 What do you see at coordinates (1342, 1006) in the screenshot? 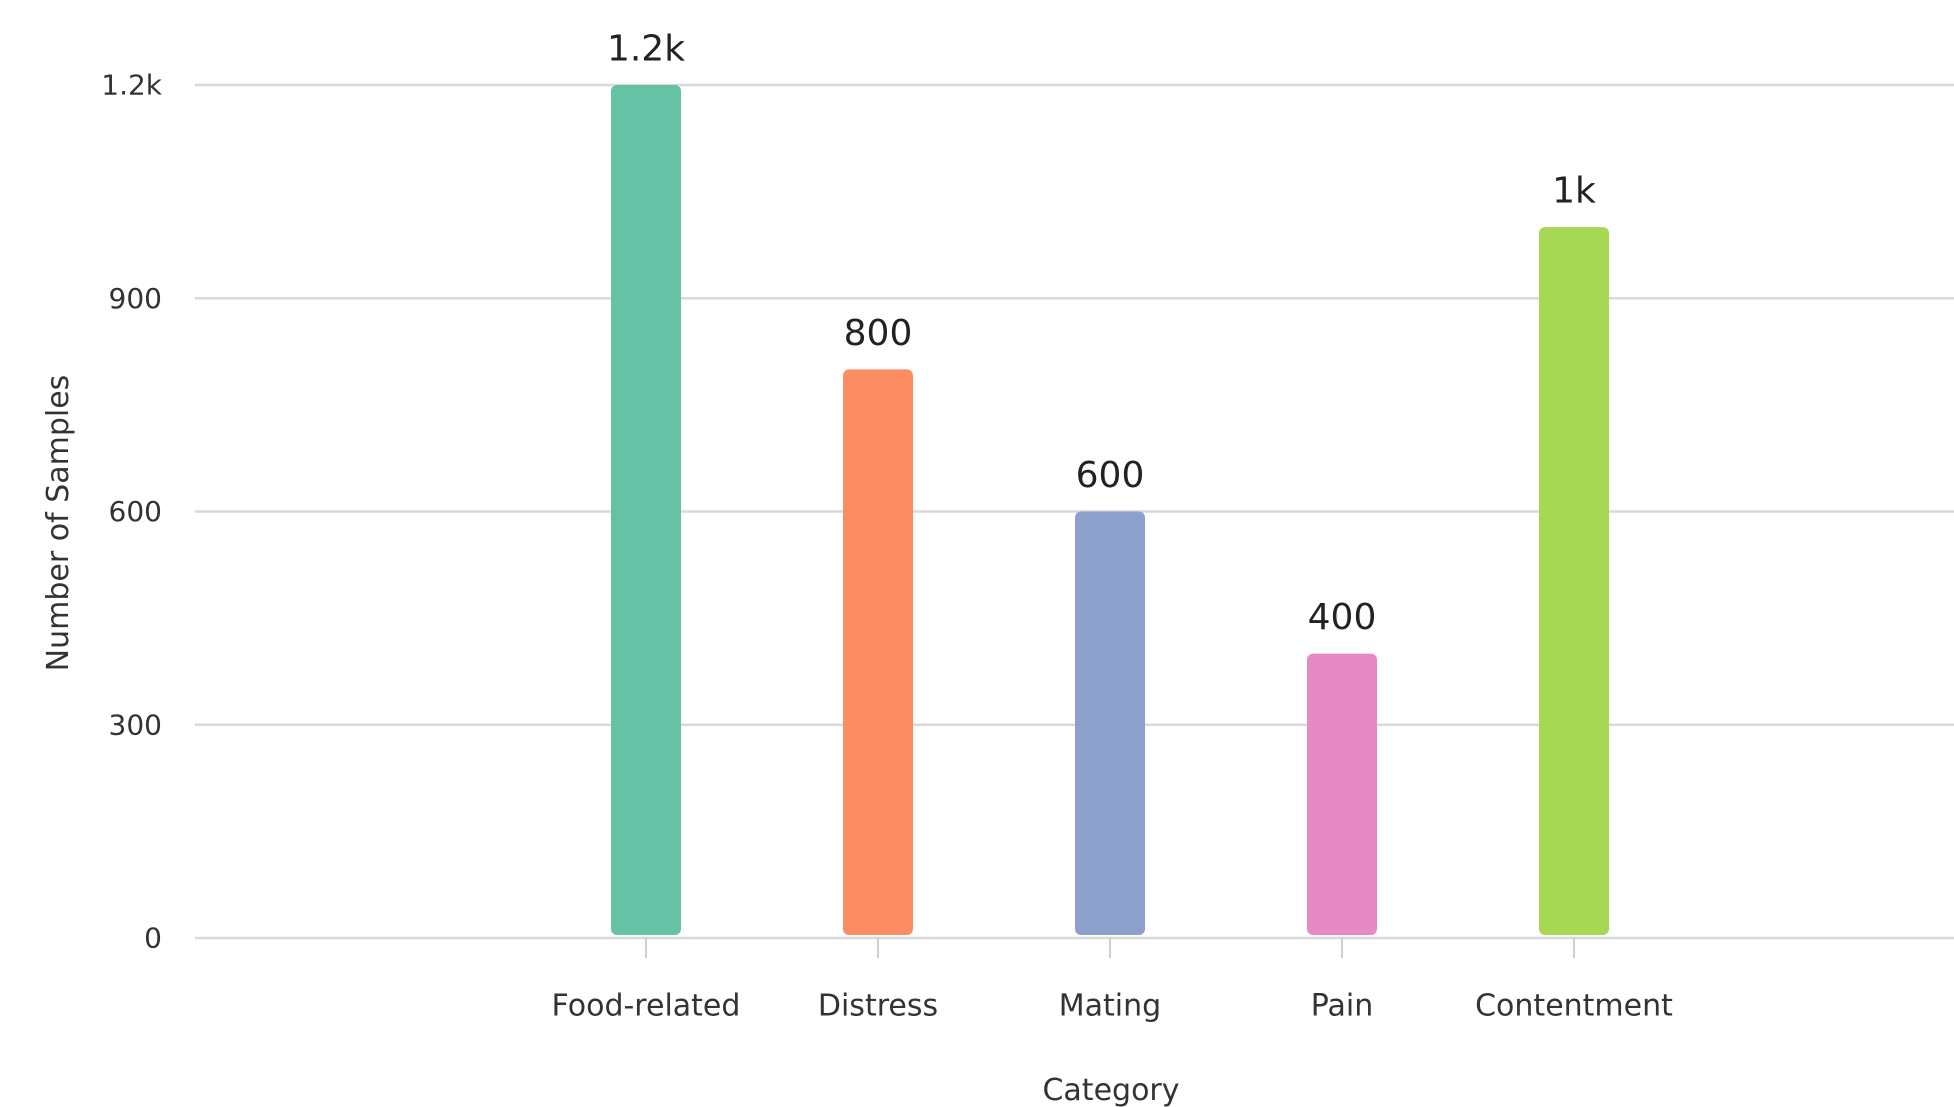
I see `x-tick-label-pain: Pain` at bounding box center [1342, 1006].